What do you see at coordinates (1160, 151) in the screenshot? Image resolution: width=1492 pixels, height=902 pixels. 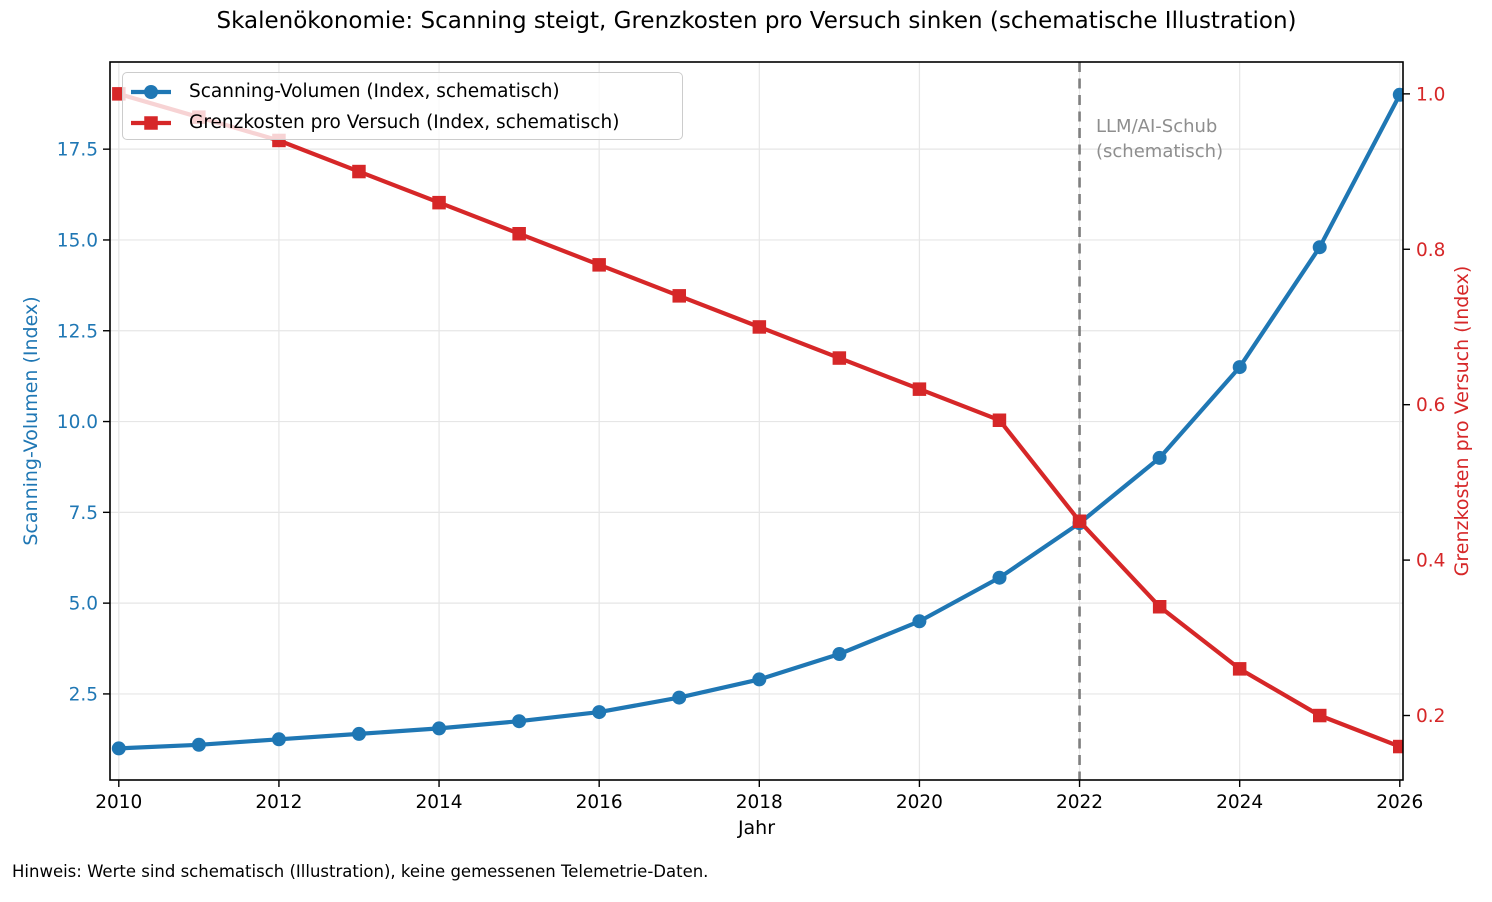 I see `event-annotation-line2: (schematisch)` at bounding box center [1160, 151].